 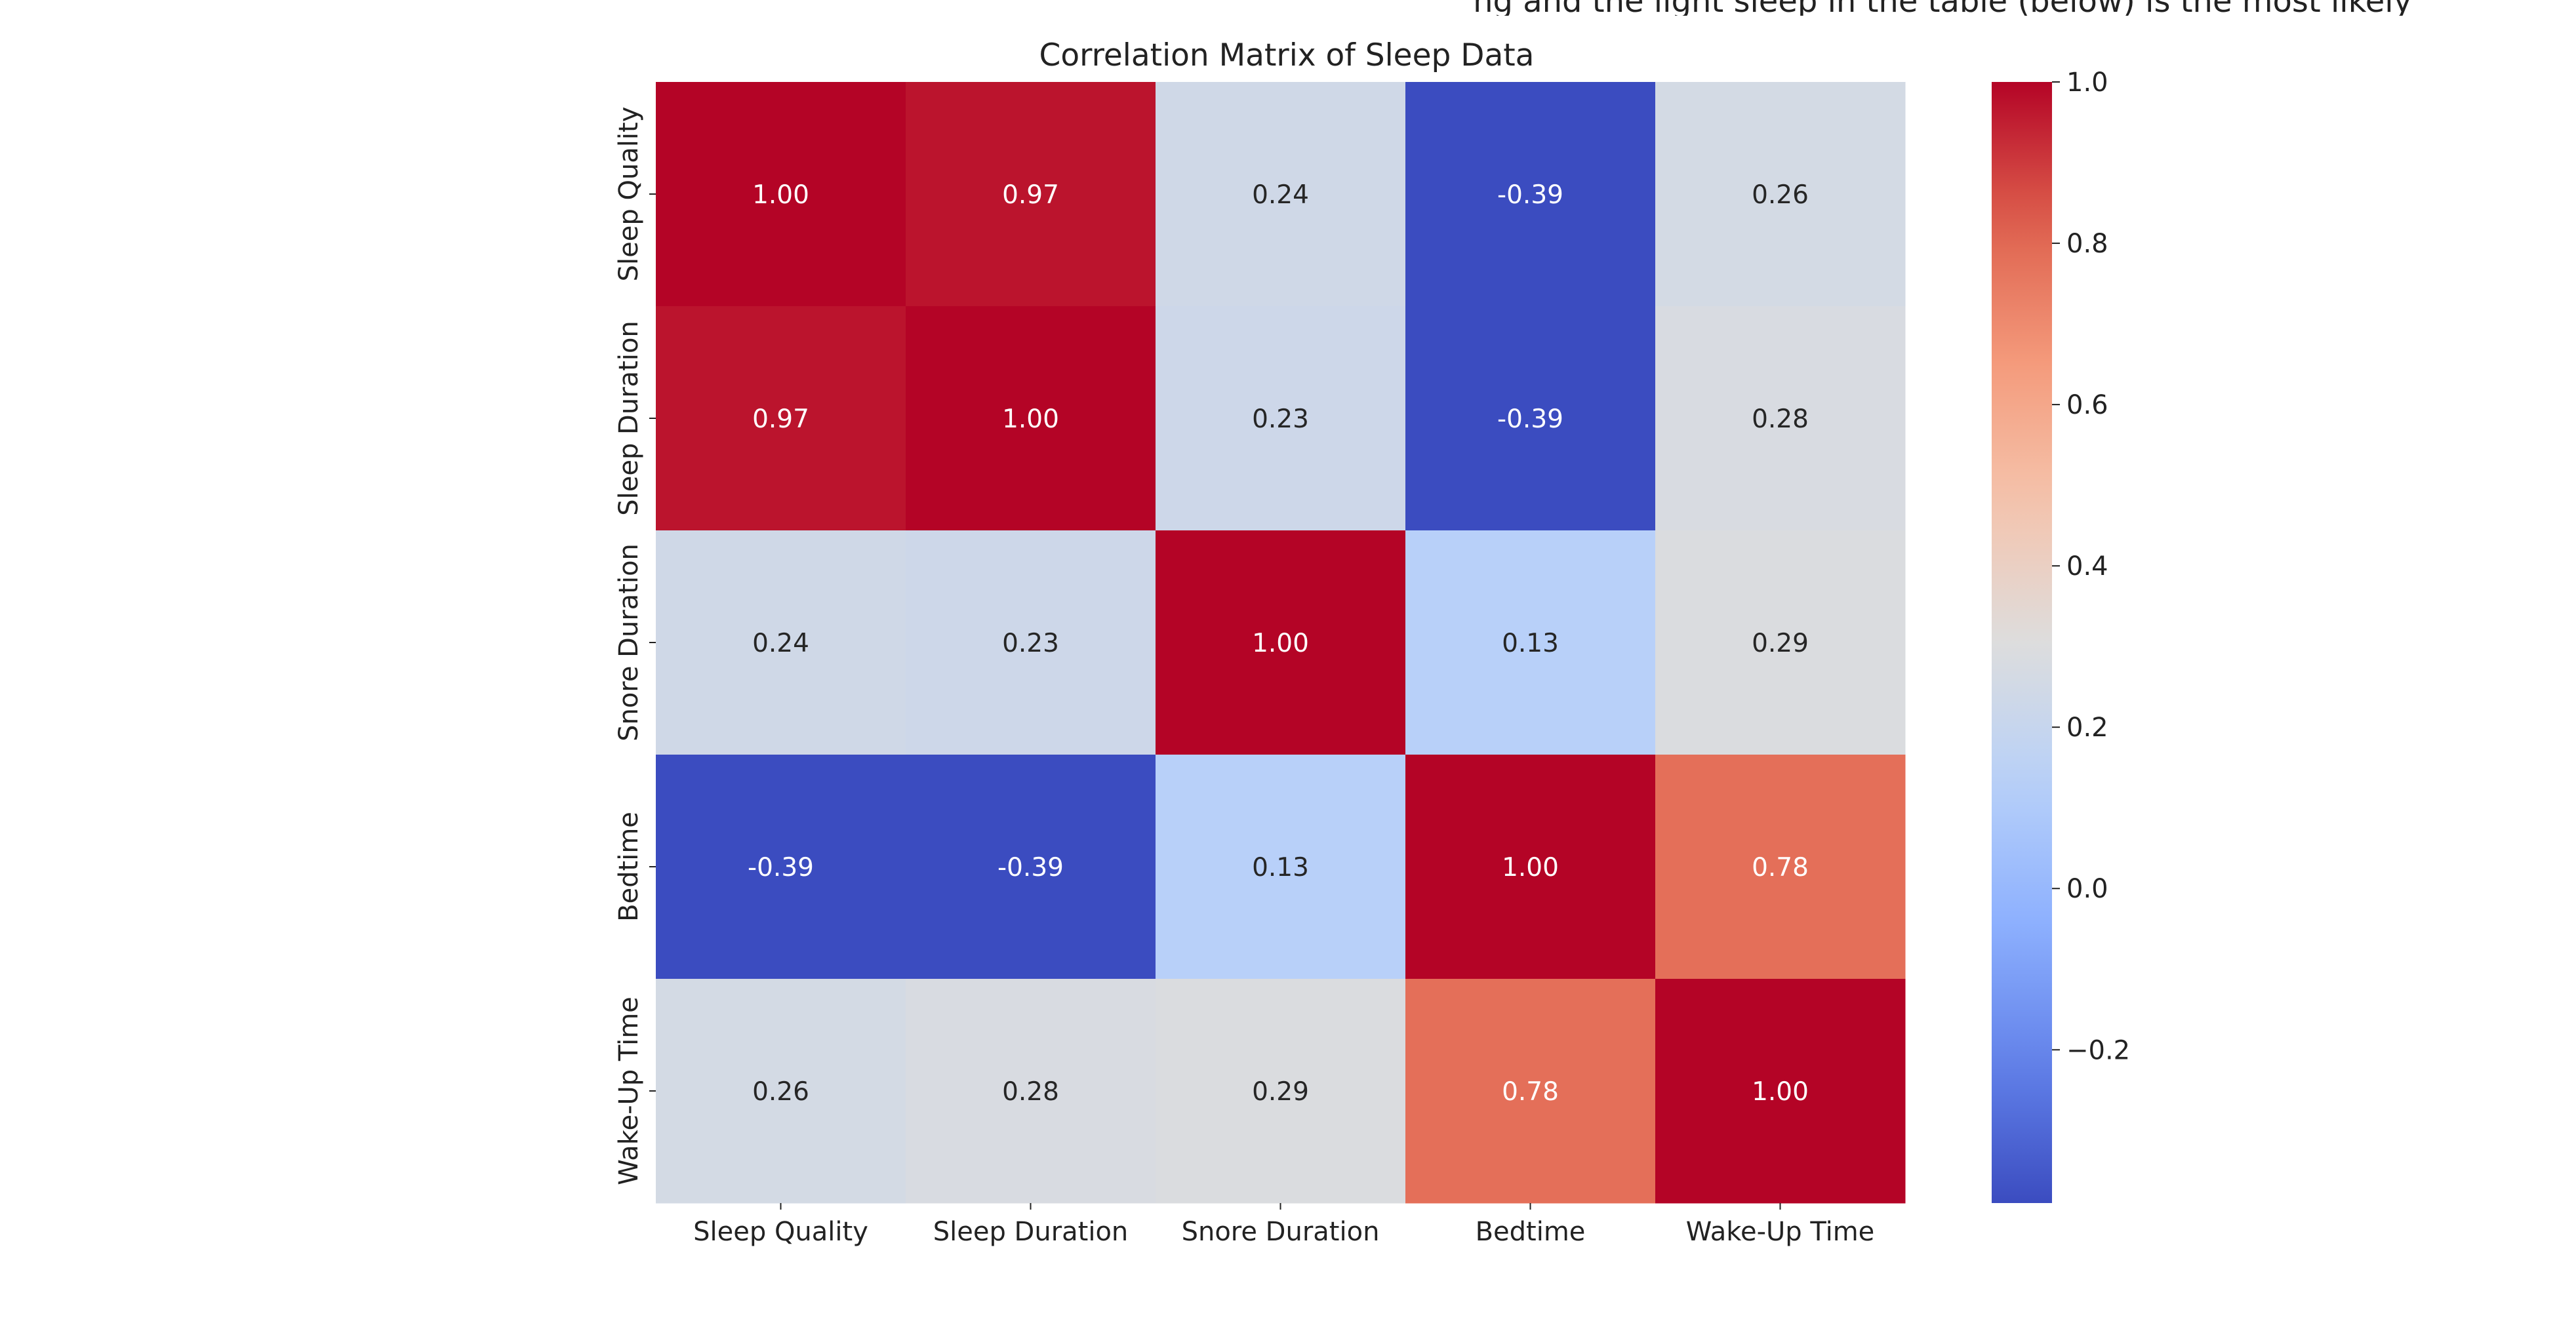 I want to click on x-tick-label: Bedtime, so click(x=1531, y=1232).